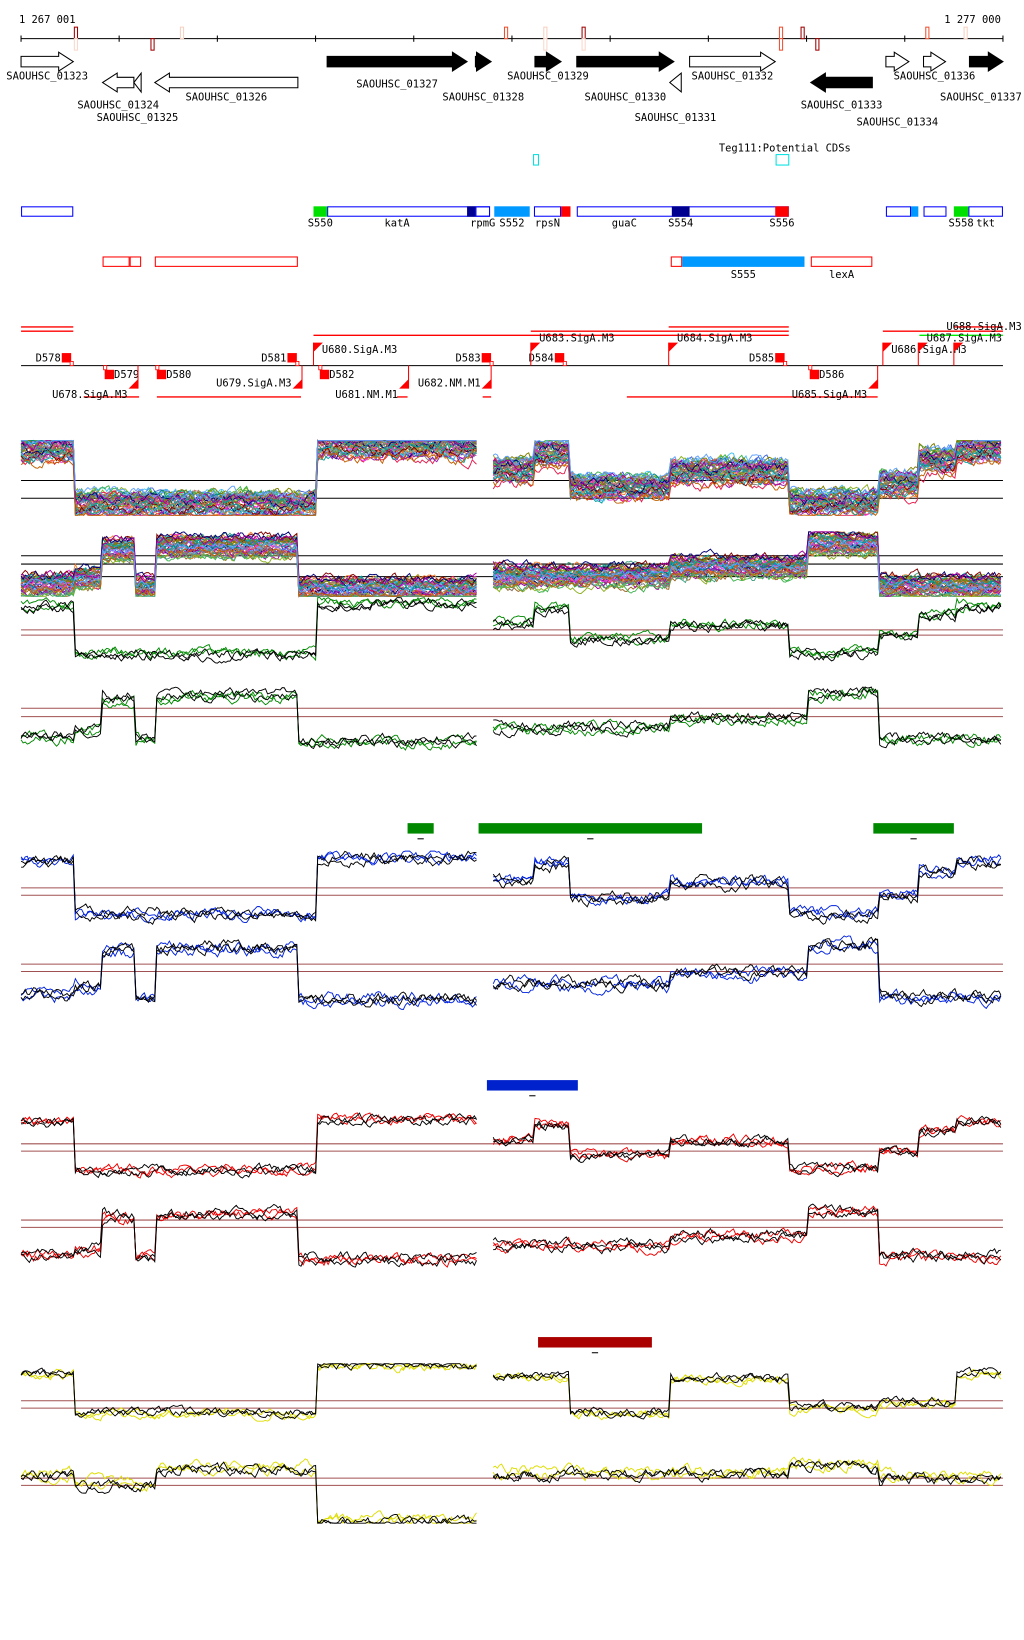  What do you see at coordinates (226, 97) in the screenshot?
I see `gene-label: SAOUHSC_01326` at bounding box center [226, 97].